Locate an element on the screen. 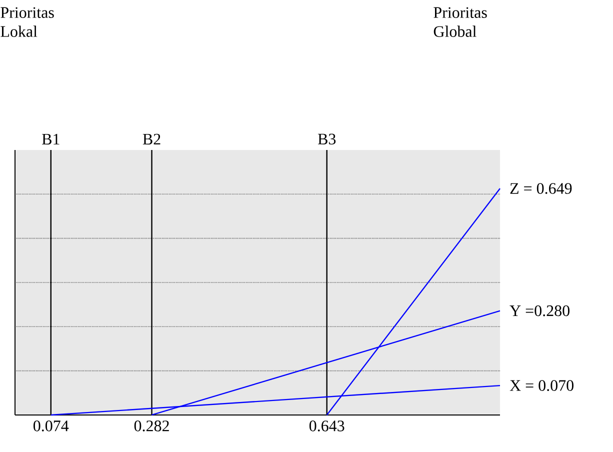 The image size is (613, 452). text: Prioritas Global is located at coordinates (460, 22).